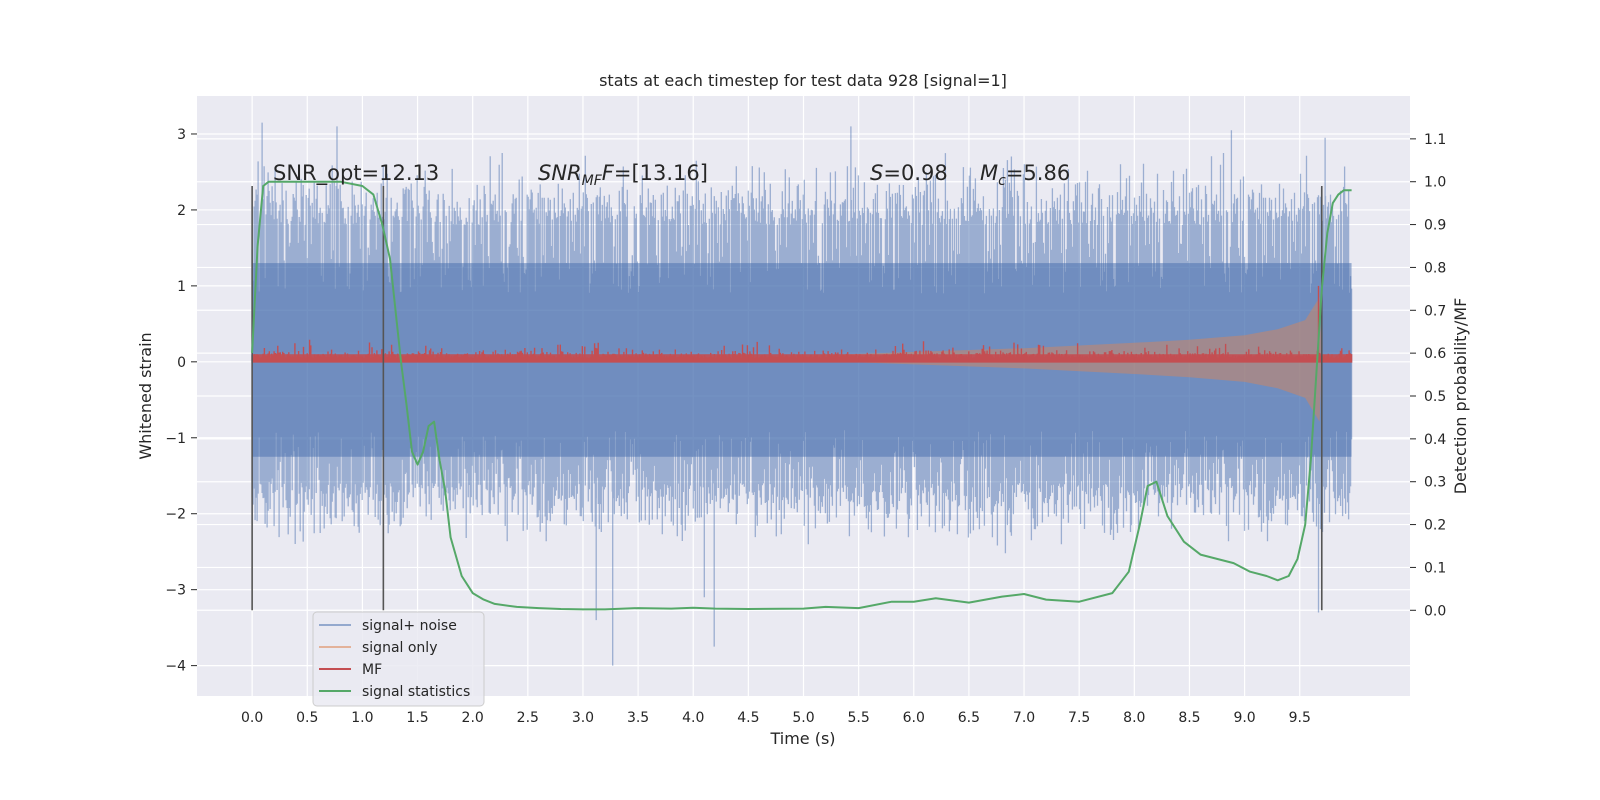 The image size is (1600, 800). What do you see at coordinates (1189, 718) in the screenshot?
I see `x-tick-label: 8.5` at bounding box center [1189, 718].